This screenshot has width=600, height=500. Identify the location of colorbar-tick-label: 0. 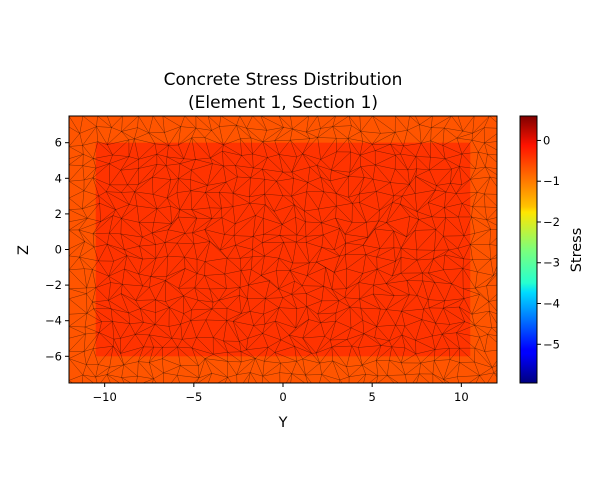
(546, 140).